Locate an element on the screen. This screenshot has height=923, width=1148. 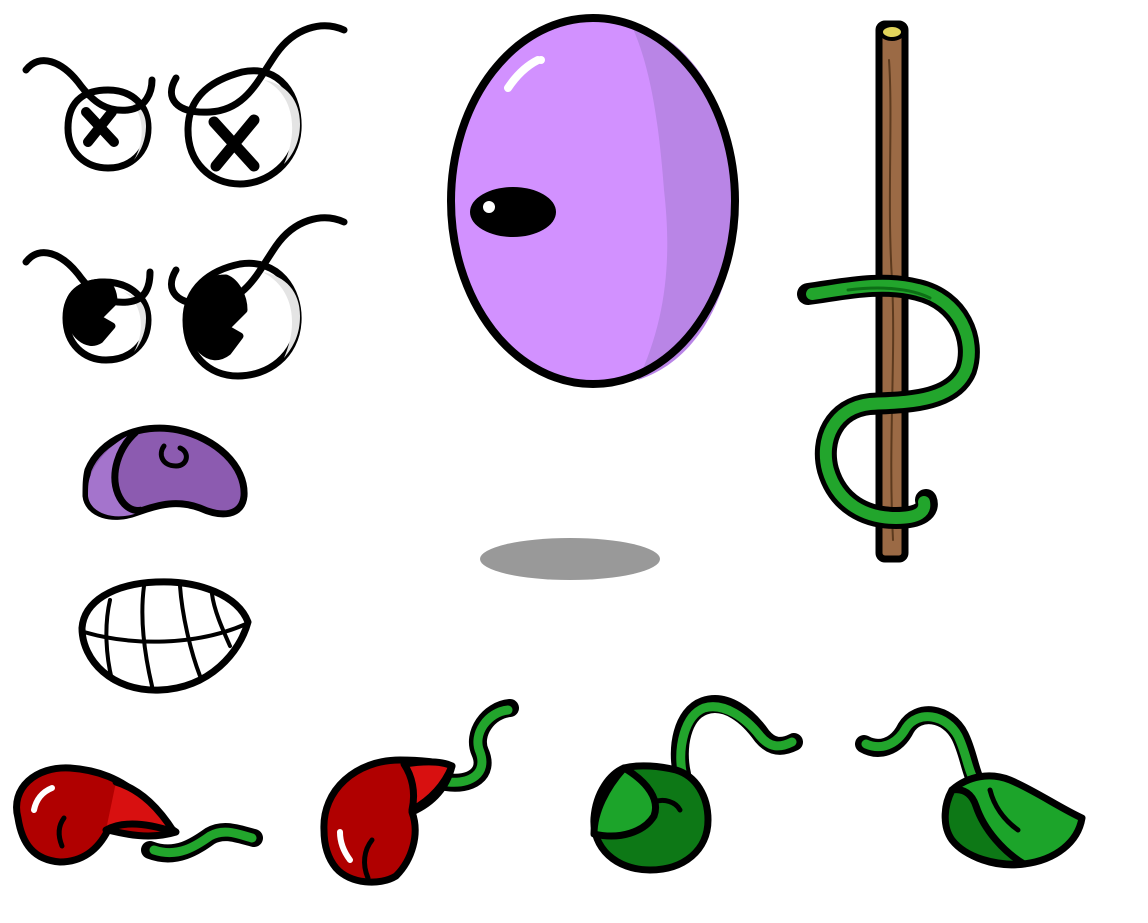
eyes-angry-sprite is located at coordinates (185, 297).